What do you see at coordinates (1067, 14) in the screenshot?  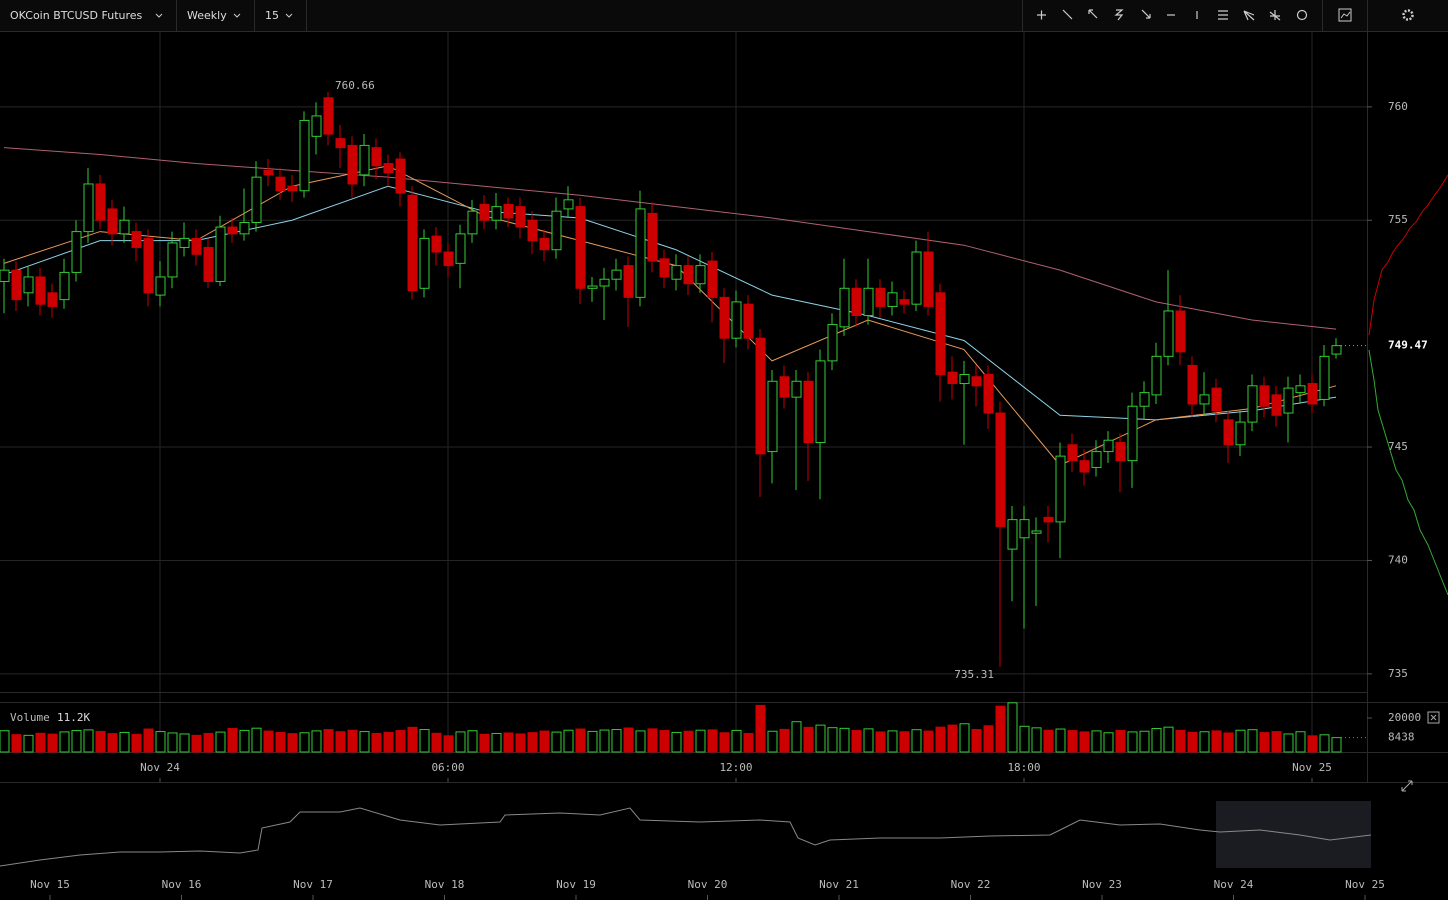 I see `line-tool` at bounding box center [1067, 14].